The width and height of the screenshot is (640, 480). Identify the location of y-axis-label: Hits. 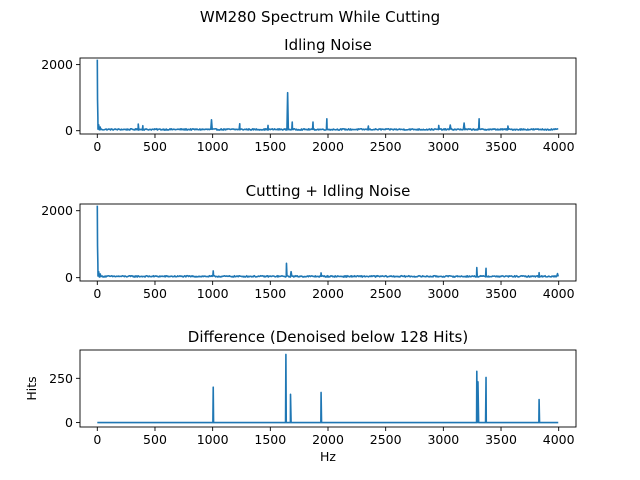
(31, 388).